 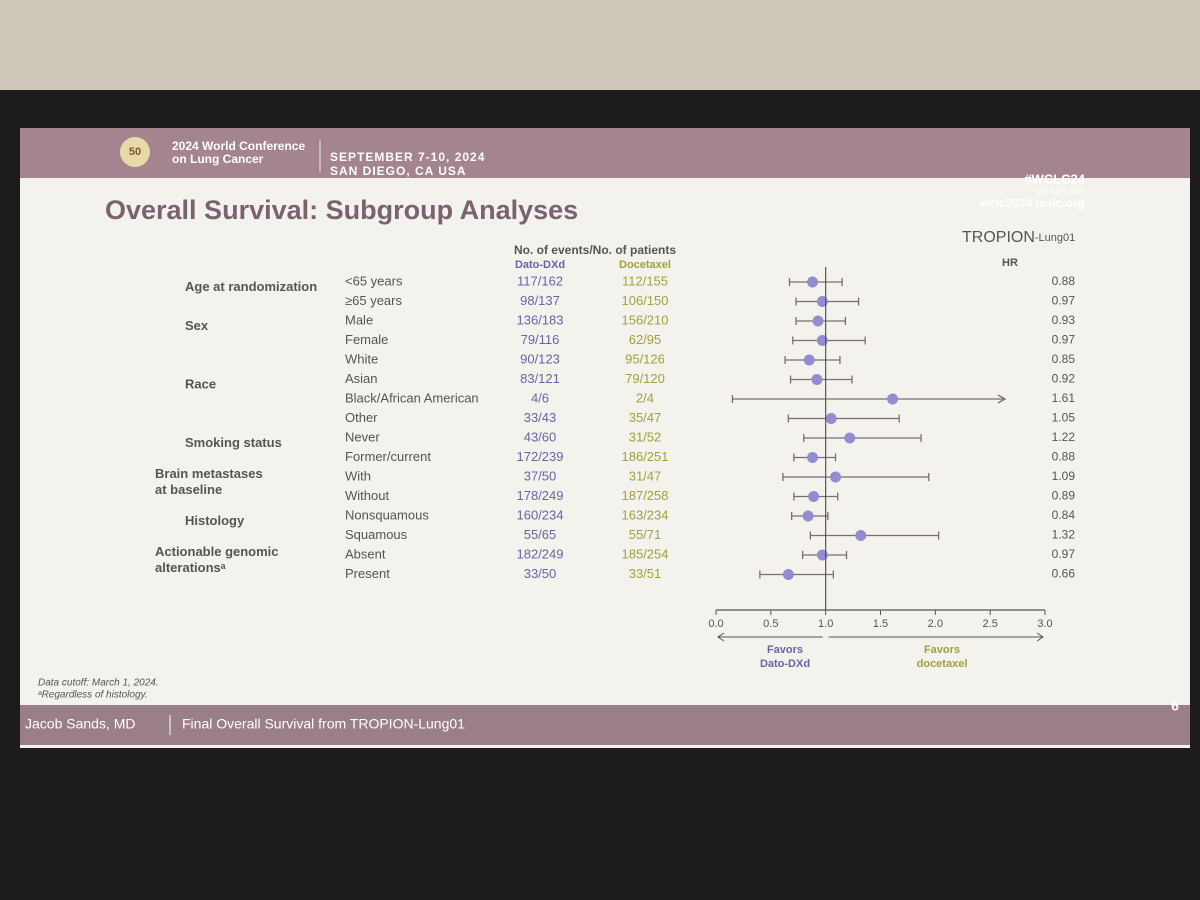 I want to click on events-count: 156/210, so click(x=645, y=319).